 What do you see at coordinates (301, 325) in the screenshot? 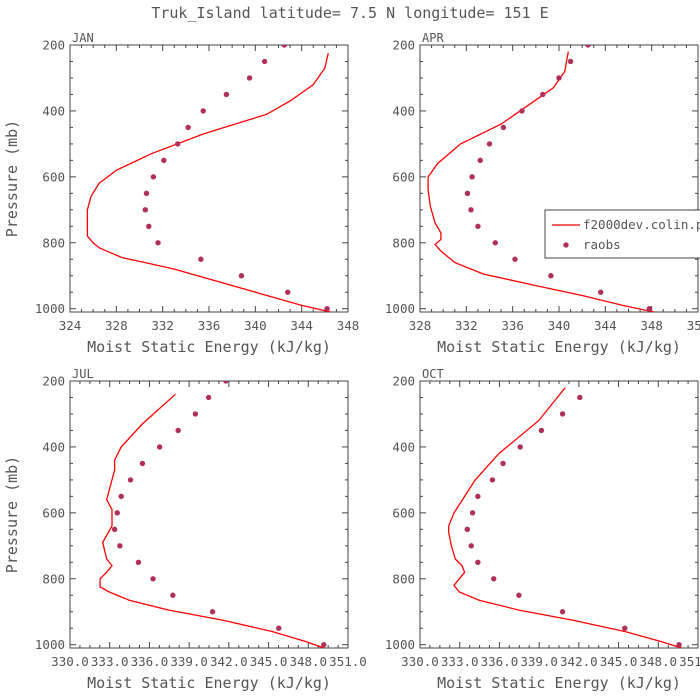
I see `x-tick-label: 344` at bounding box center [301, 325].